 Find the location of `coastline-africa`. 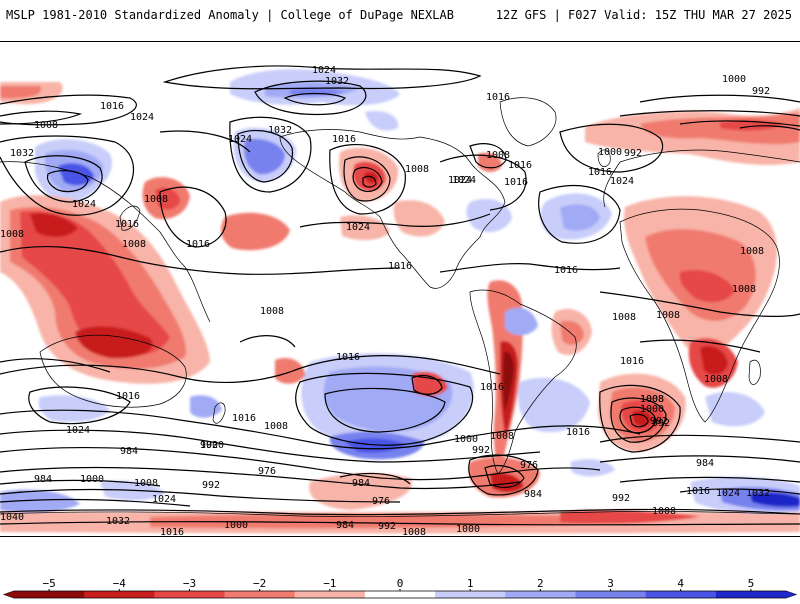

coastline-africa is located at coordinates (699, 315).